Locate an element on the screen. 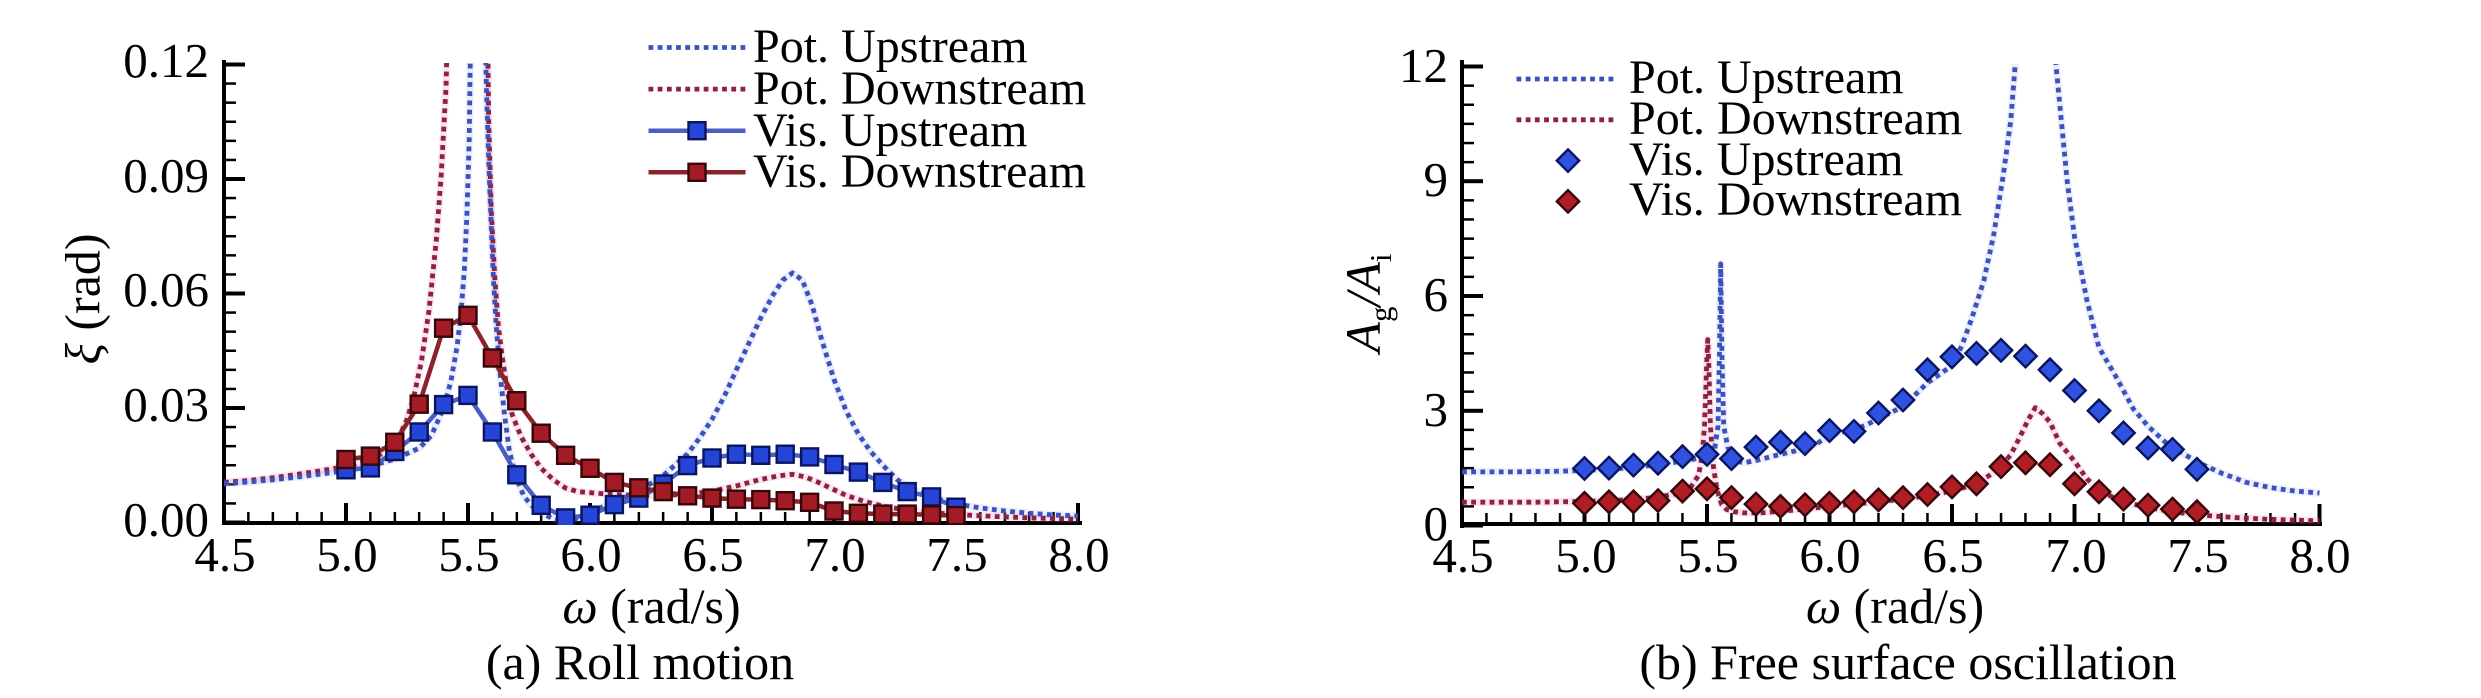 This screenshot has width=2481, height=698. svg-text: 0.09 is located at coordinates (166, 175).